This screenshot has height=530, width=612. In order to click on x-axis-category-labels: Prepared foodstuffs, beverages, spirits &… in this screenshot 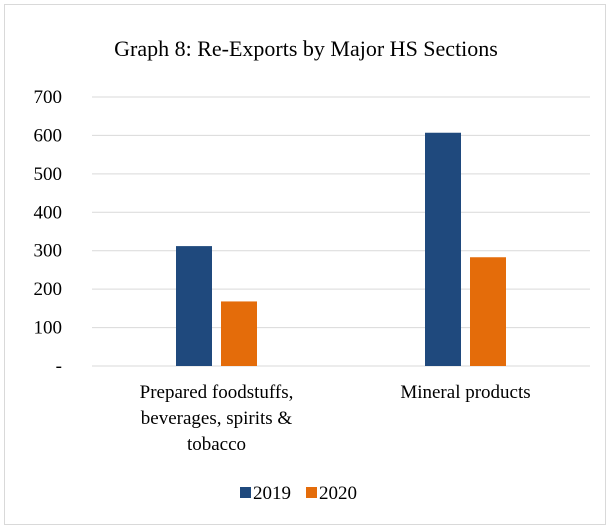, I will do `click(335, 418)`.